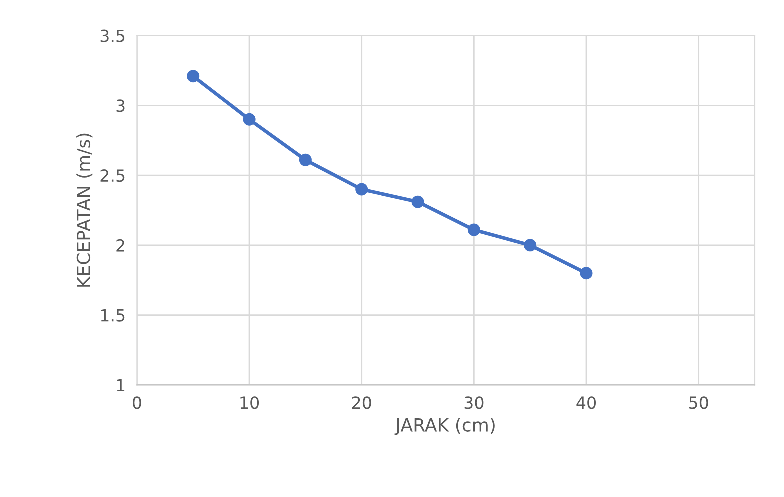 The image size is (784, 497). What do you see at coordinates (112, 36) in the screenshot?
I see `y-tick-label: 3.5` at bounding box center [112, 36].